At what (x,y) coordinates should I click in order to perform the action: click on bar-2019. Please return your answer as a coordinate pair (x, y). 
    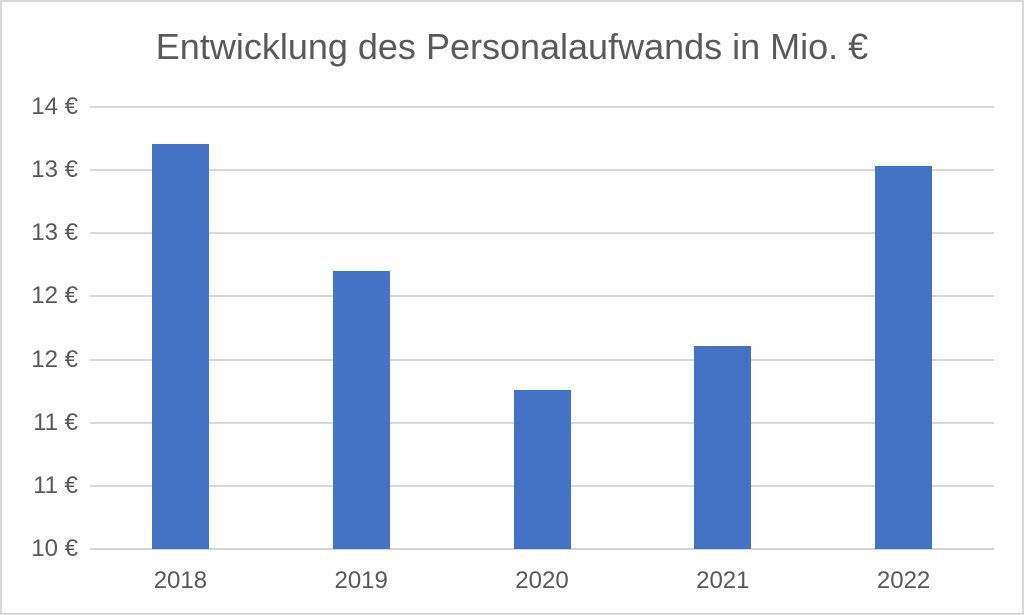
    Looking at the image, I should click on (361, 410).